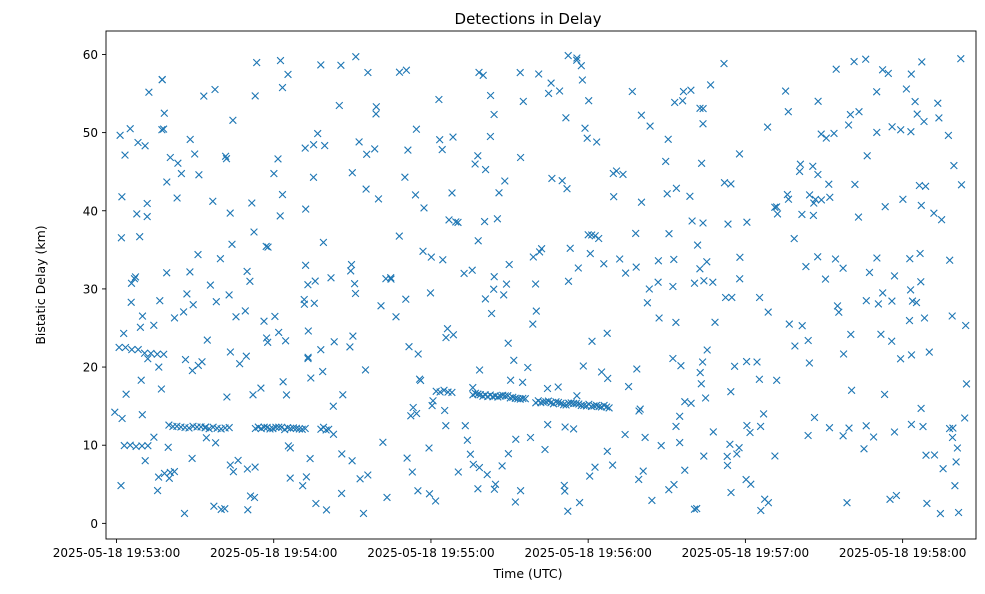 The image size is (985, 594). Describe the element at coordinates (90, 289) in the screenshot. I see `y-tick-label: 30` at that location.